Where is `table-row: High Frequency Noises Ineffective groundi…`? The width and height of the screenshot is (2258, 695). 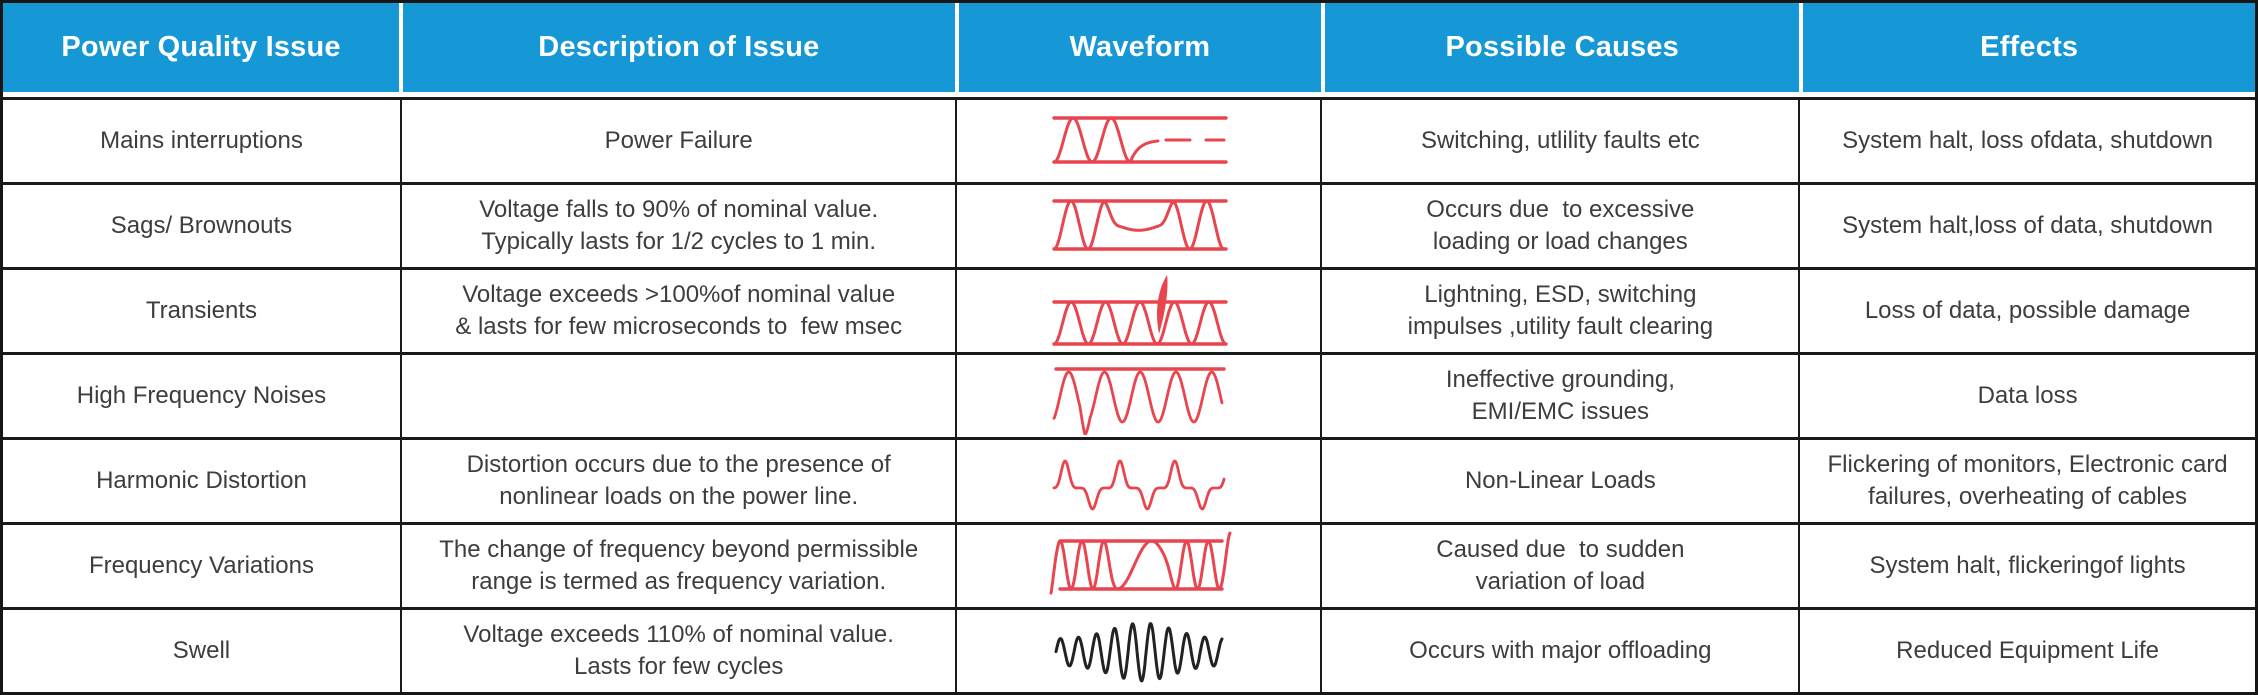 table-row: High Frequency Noises Ineffective groundi… is located at coordinates (1129, 394).